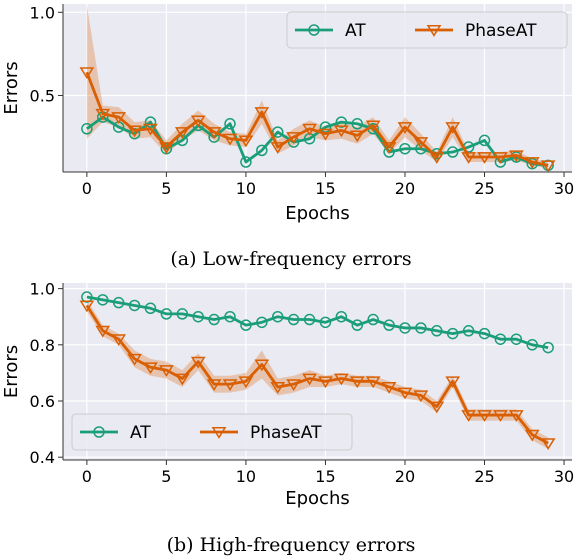 The image size is (582, 560). What do you see at coordinates (291, 545) in the screenshot?
I see `panel-caption: (b) High-frequency errors` at bounding box center [291, 545].